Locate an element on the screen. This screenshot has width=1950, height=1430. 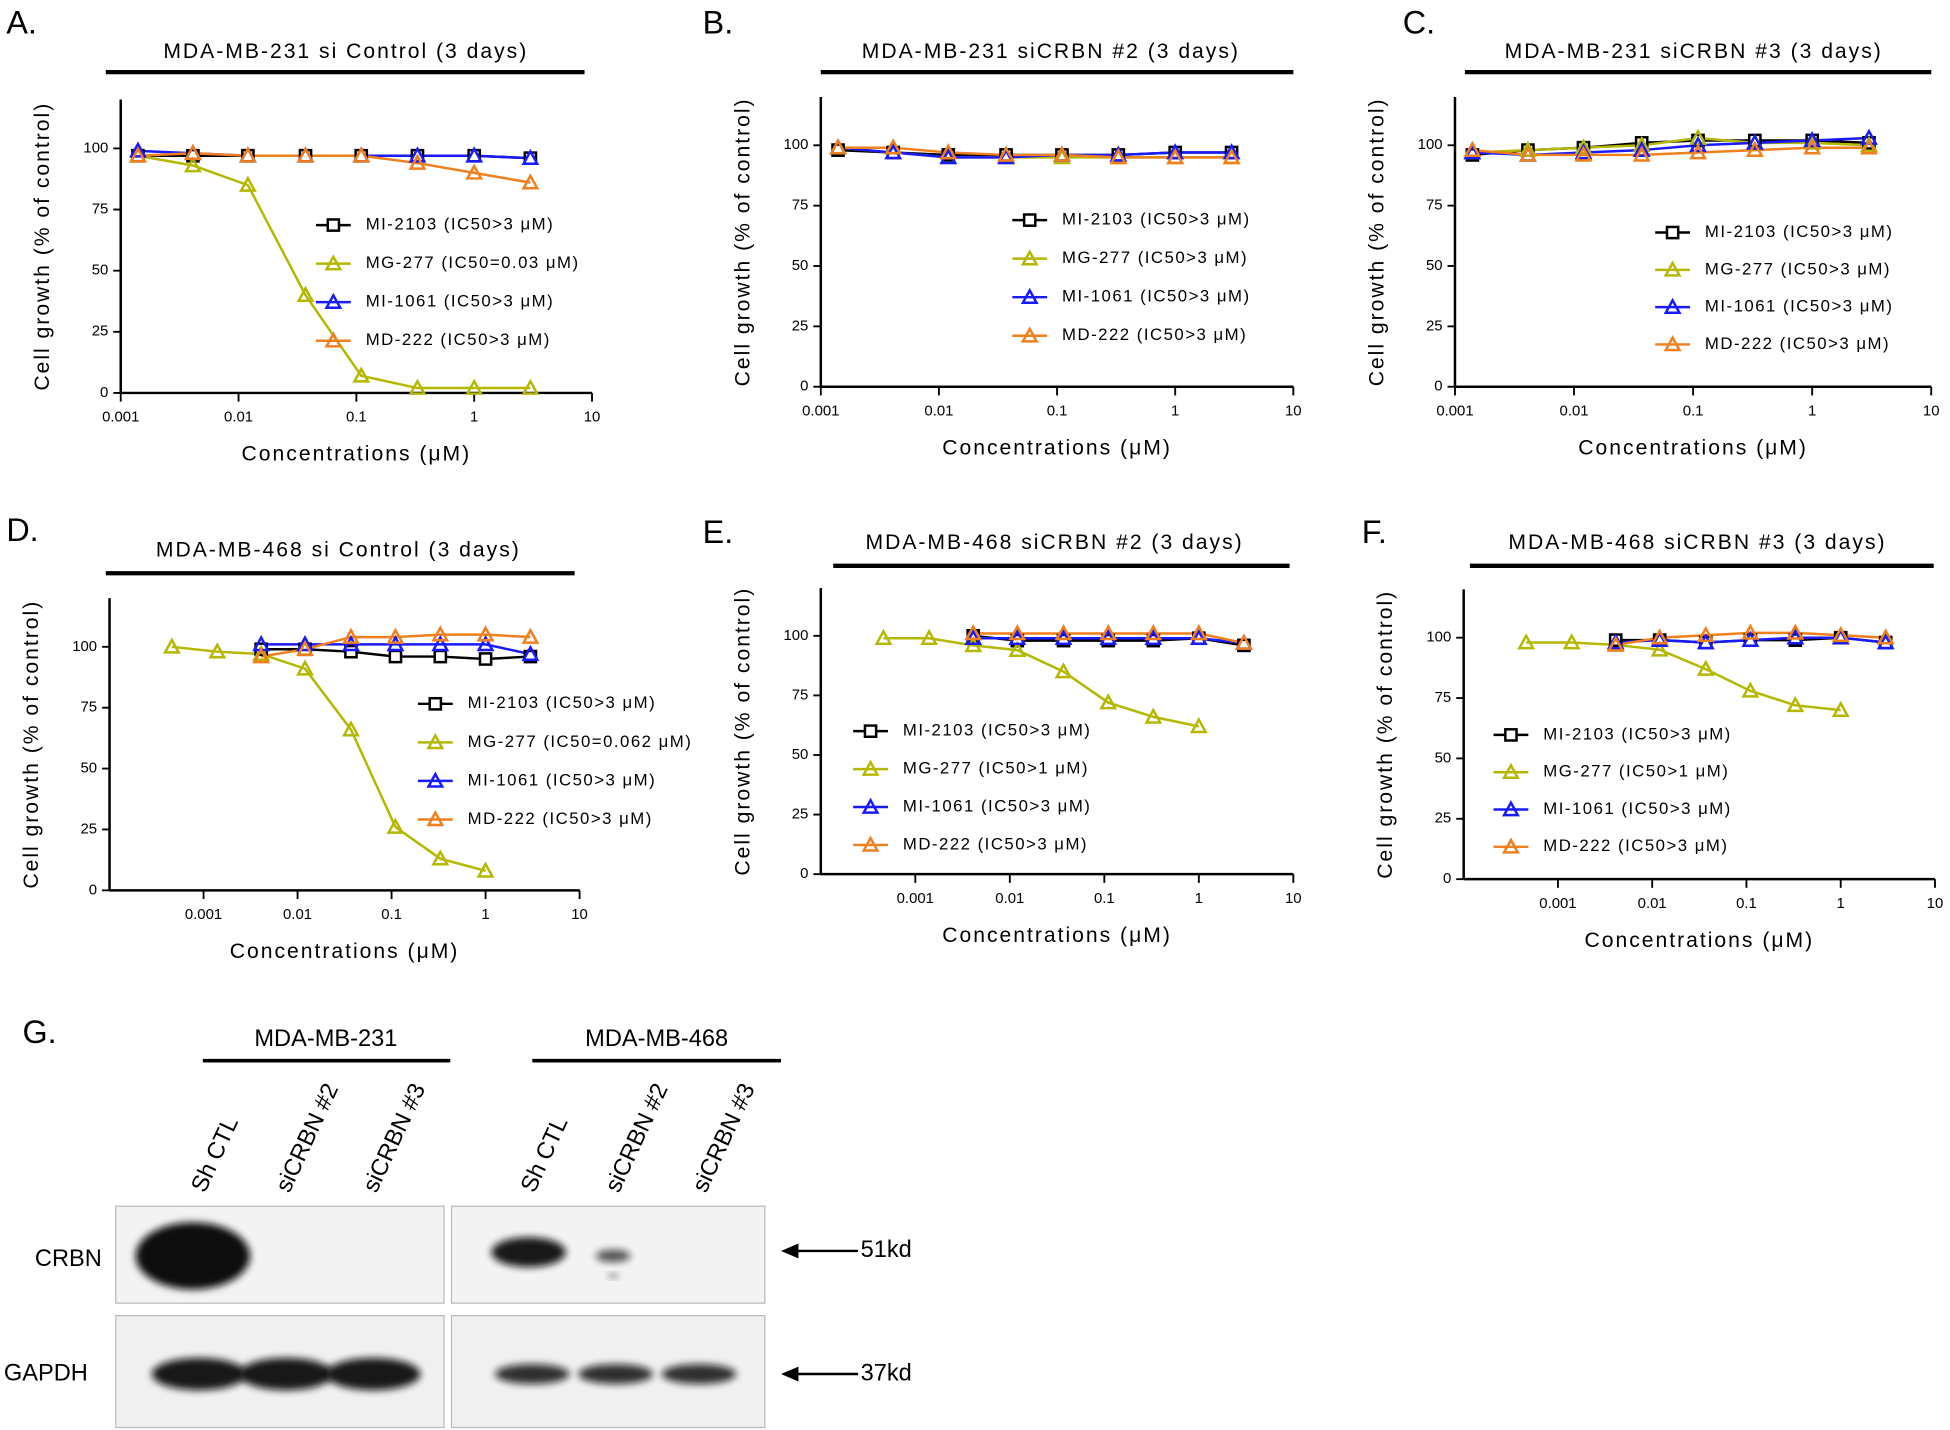
y-tick-label: 50 is located at coordinates (1443, 757).